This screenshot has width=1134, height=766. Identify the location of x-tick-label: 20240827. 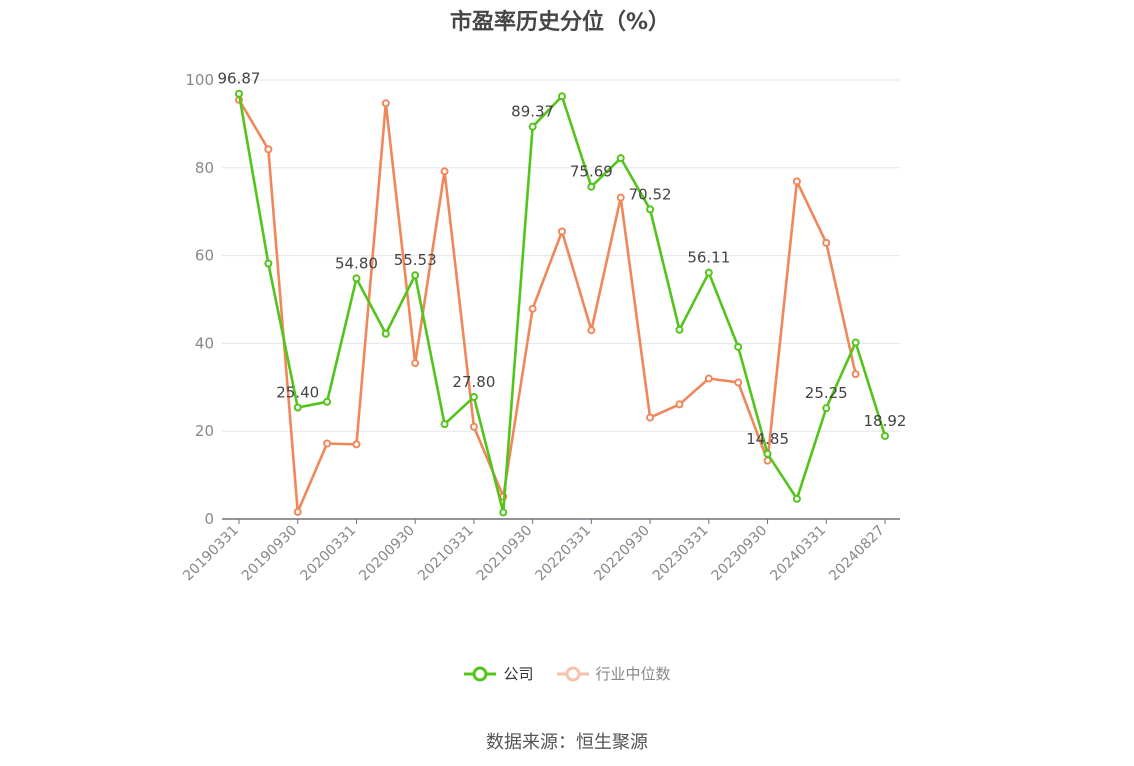
(857, 554).